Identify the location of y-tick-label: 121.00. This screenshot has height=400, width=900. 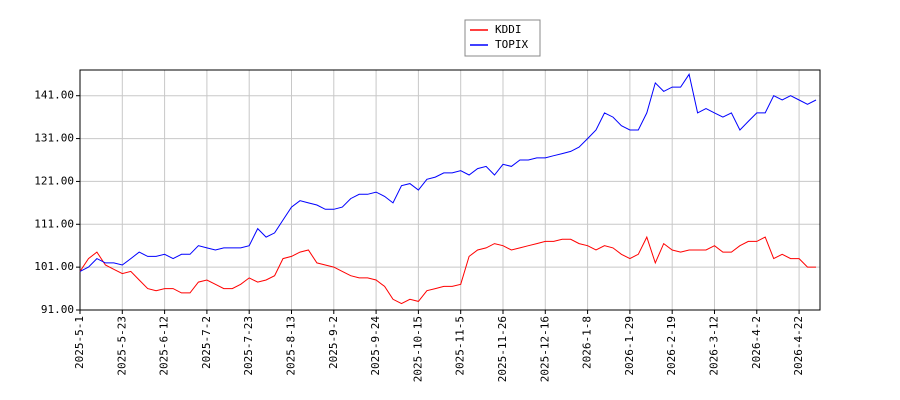
(54, 180).